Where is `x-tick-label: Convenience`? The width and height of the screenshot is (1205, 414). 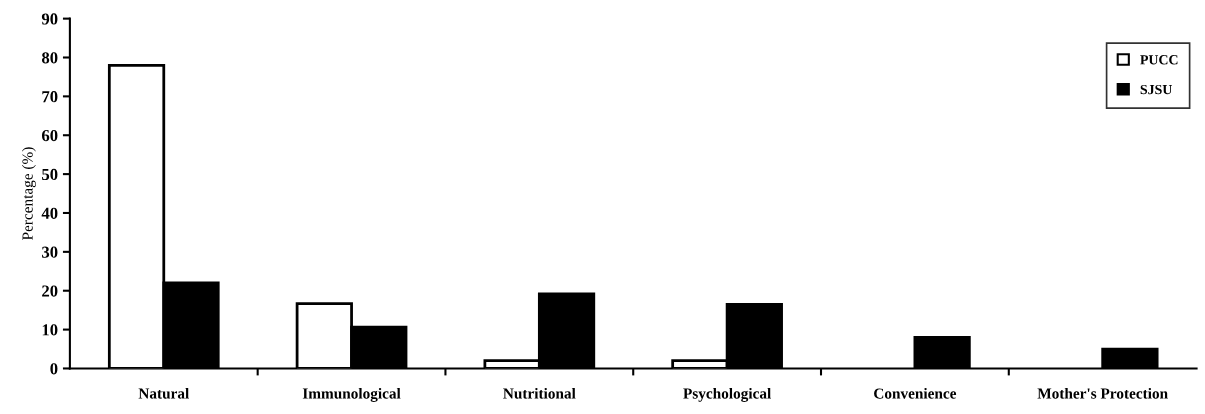
x-tick-label: Convenience is located at coordinates (915, 393).